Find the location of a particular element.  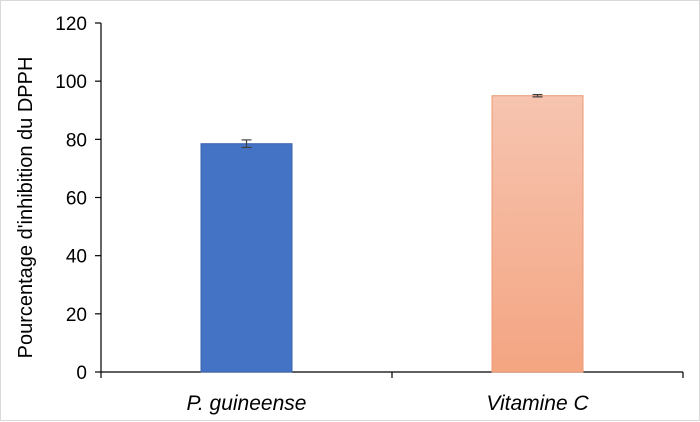

y-tick-label: 20 is located at coordinates (76, 315).